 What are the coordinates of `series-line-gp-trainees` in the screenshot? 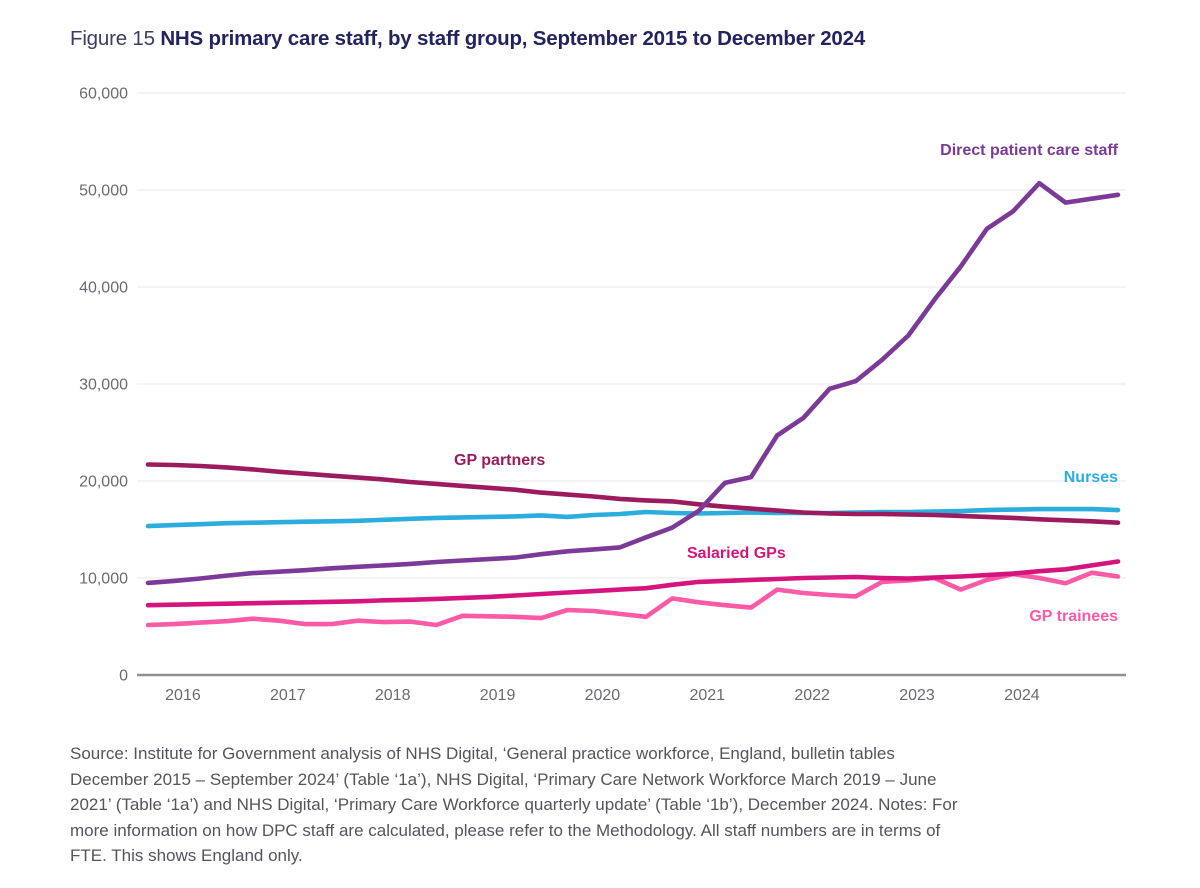 It's located at (633, 599).